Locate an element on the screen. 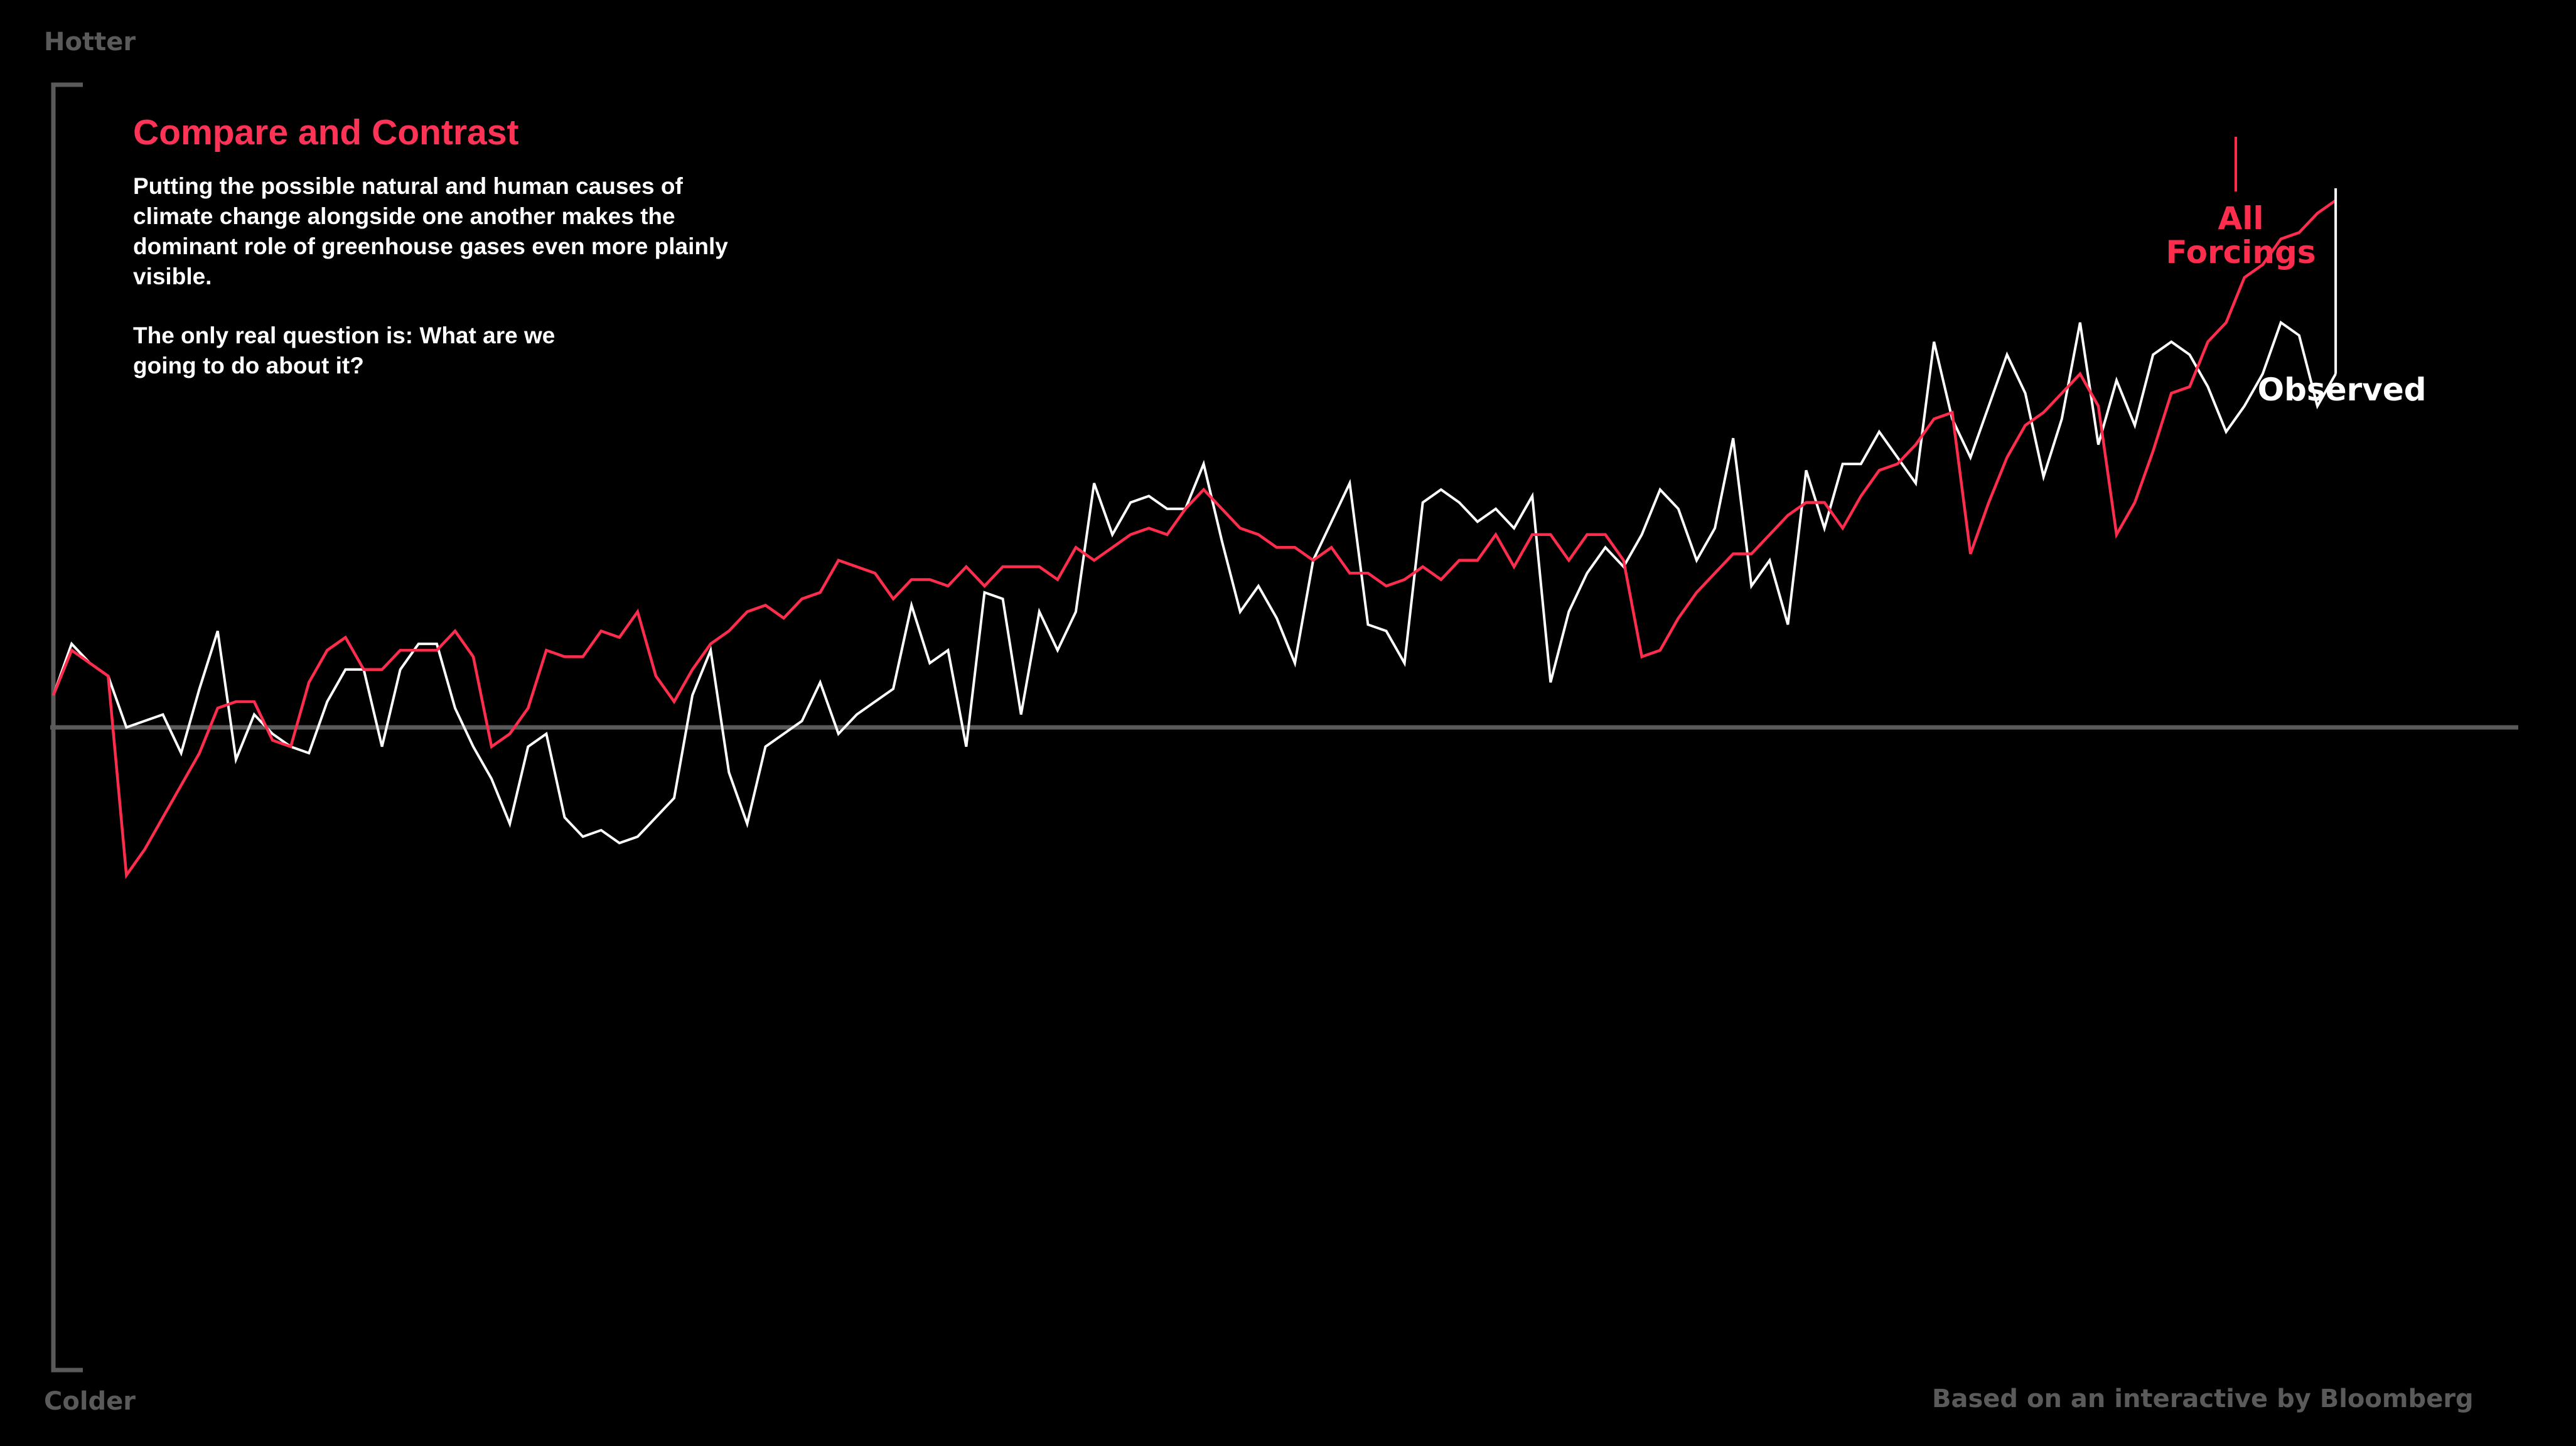  source-credit: Based on an interactive by Bloomberg is located at coordinates (2203, 1398).